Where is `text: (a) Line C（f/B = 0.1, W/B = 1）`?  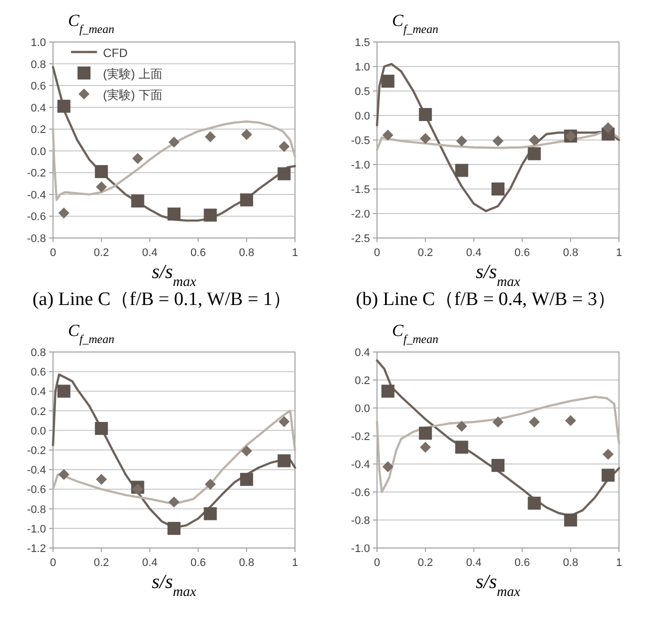 text: (a) Line C（f/B = 0.1, W/B = 1） is located at coordinates (162, 299).